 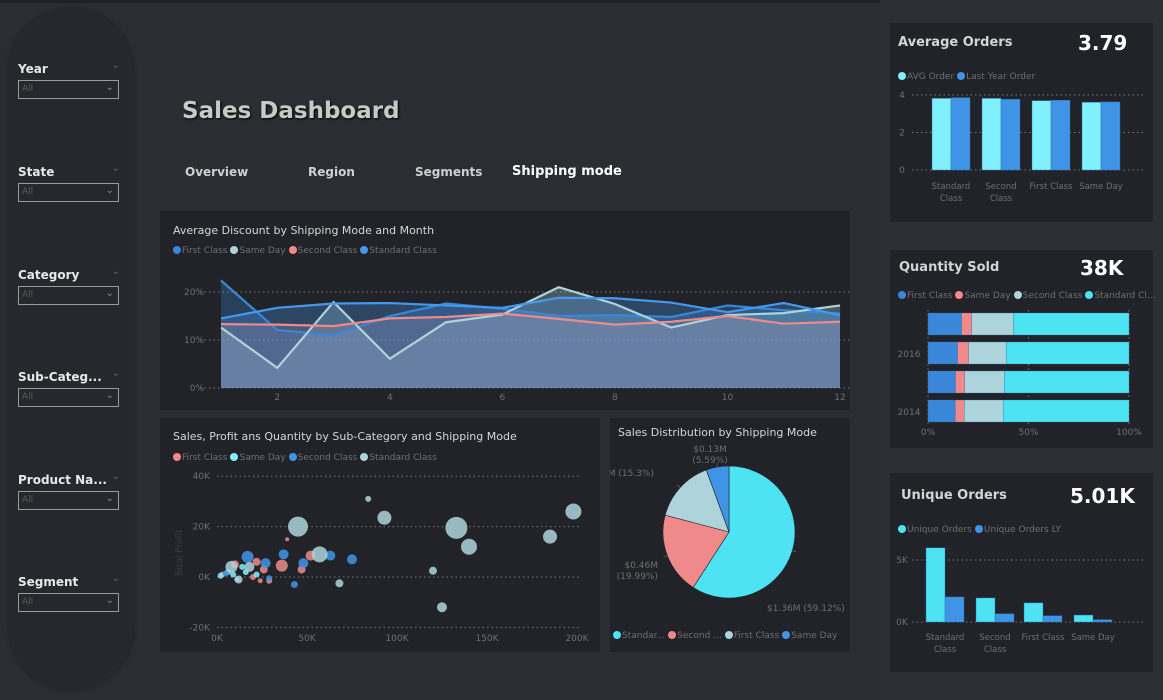 I want to click on kpi-title: Average Orders, so click(x=955, y=42).